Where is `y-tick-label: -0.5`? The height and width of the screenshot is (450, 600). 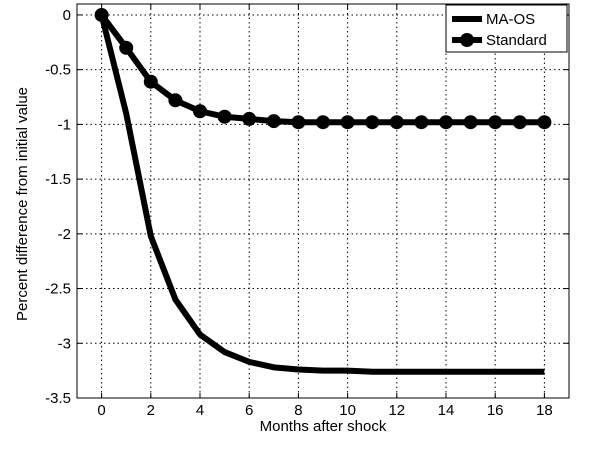 y-tick-label: -0.5 is located at coordinates (58, 70).